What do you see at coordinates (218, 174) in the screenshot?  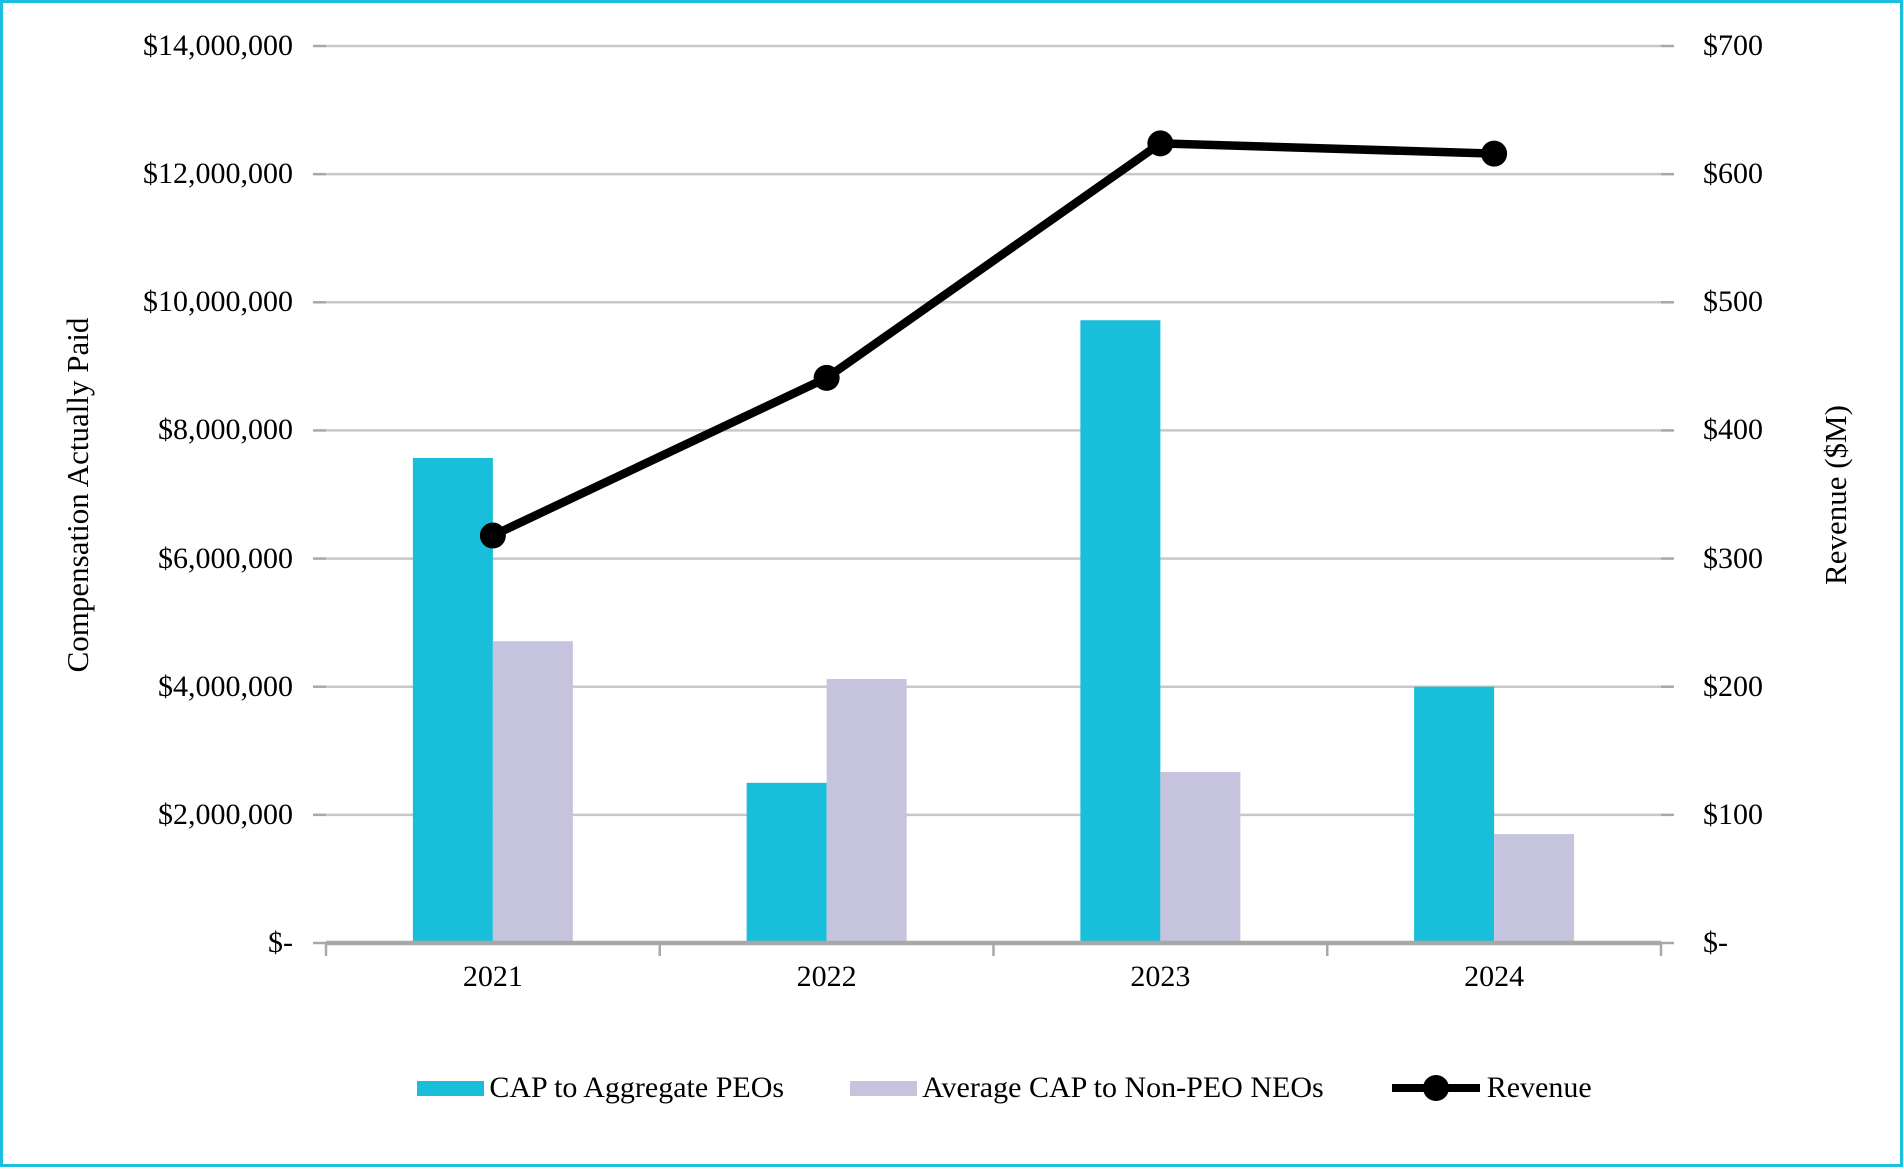 I see `left-tick-label: $12,000,000` at bounding box center [218, 174].